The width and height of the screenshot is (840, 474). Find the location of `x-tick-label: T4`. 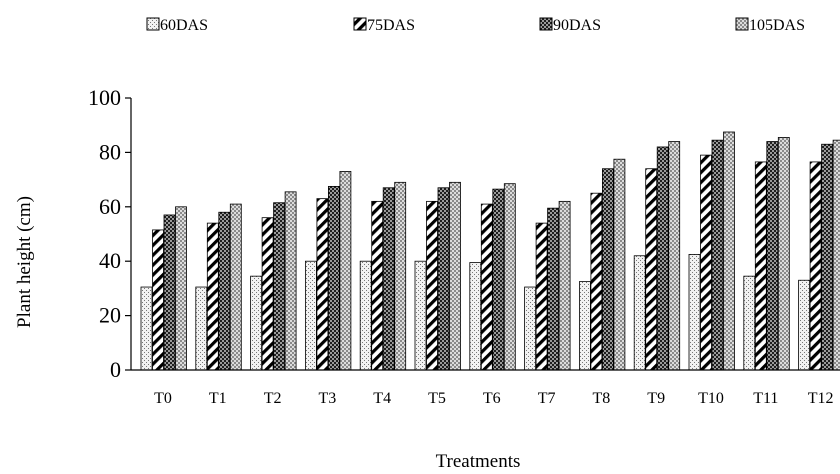

x-tick-label: T4 is located at coordinates (382, 398).